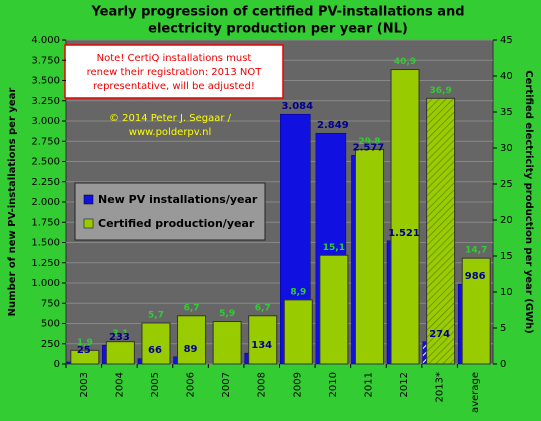  I want to click on y-tick-label: 750, so click(50, 303).